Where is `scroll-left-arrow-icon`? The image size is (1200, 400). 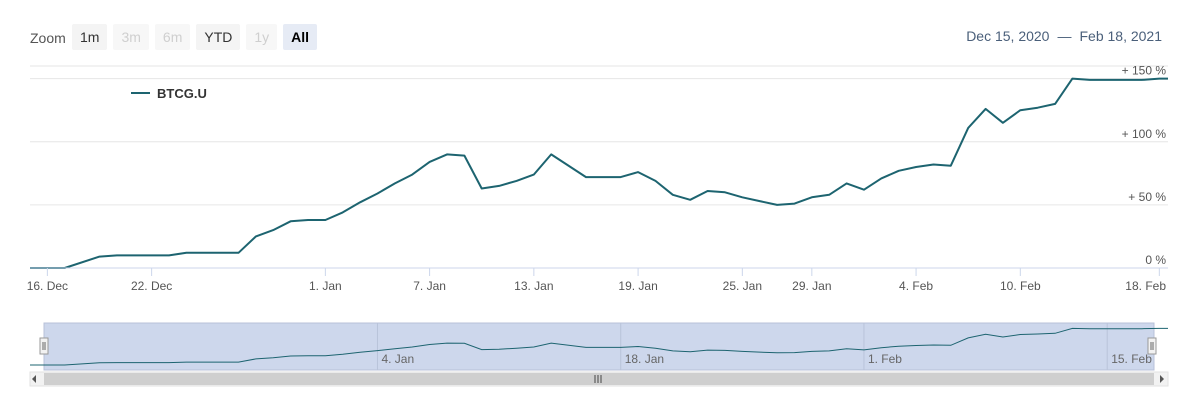
scroll-left-arrow-icon is located at coordinates (34, 379).